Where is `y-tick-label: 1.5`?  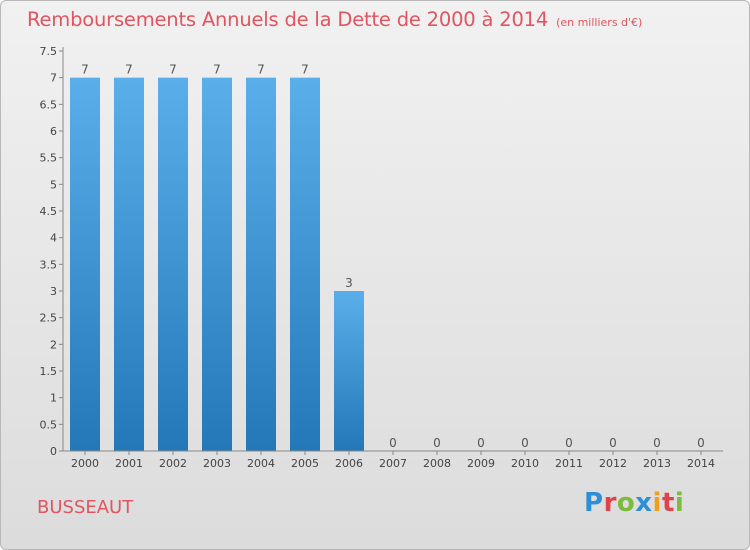
y-tick-label: 1.5 is located at coordinates (49, 371).